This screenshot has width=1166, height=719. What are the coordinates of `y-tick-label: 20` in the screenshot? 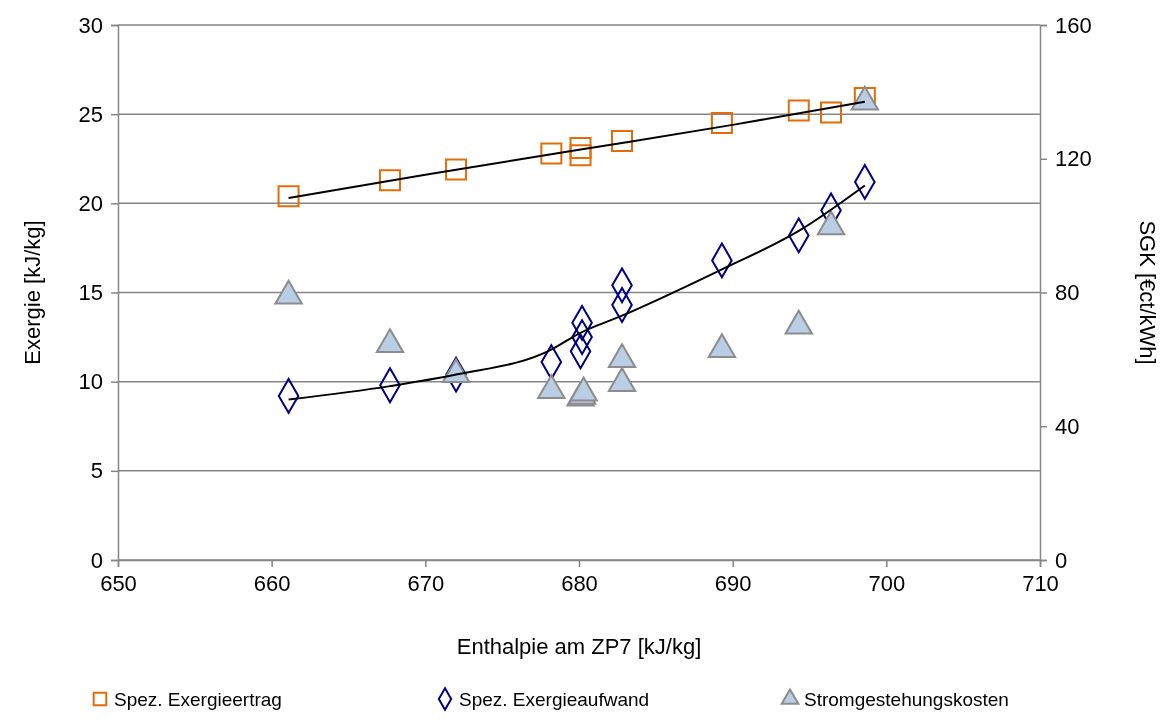 It's located at (90, 203).